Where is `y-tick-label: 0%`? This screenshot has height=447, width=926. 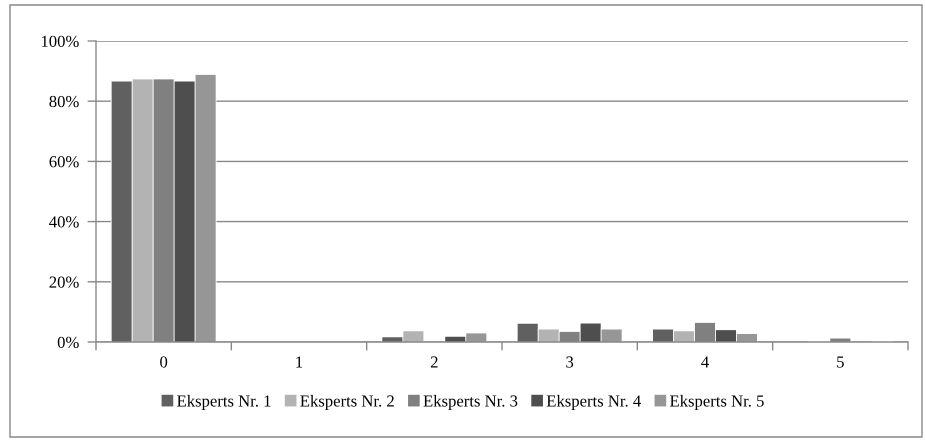
y-tick-label: 0% is located at coordinates (68, 342).